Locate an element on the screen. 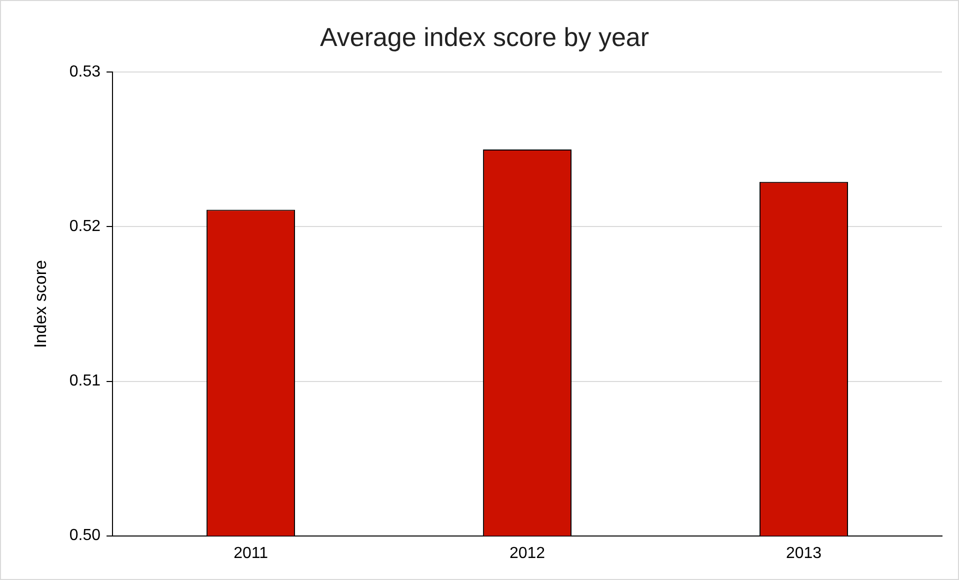 The width and height of the screenshot is (959, 580). chart-title: Average index score by year is located at coordinates (485, 37).